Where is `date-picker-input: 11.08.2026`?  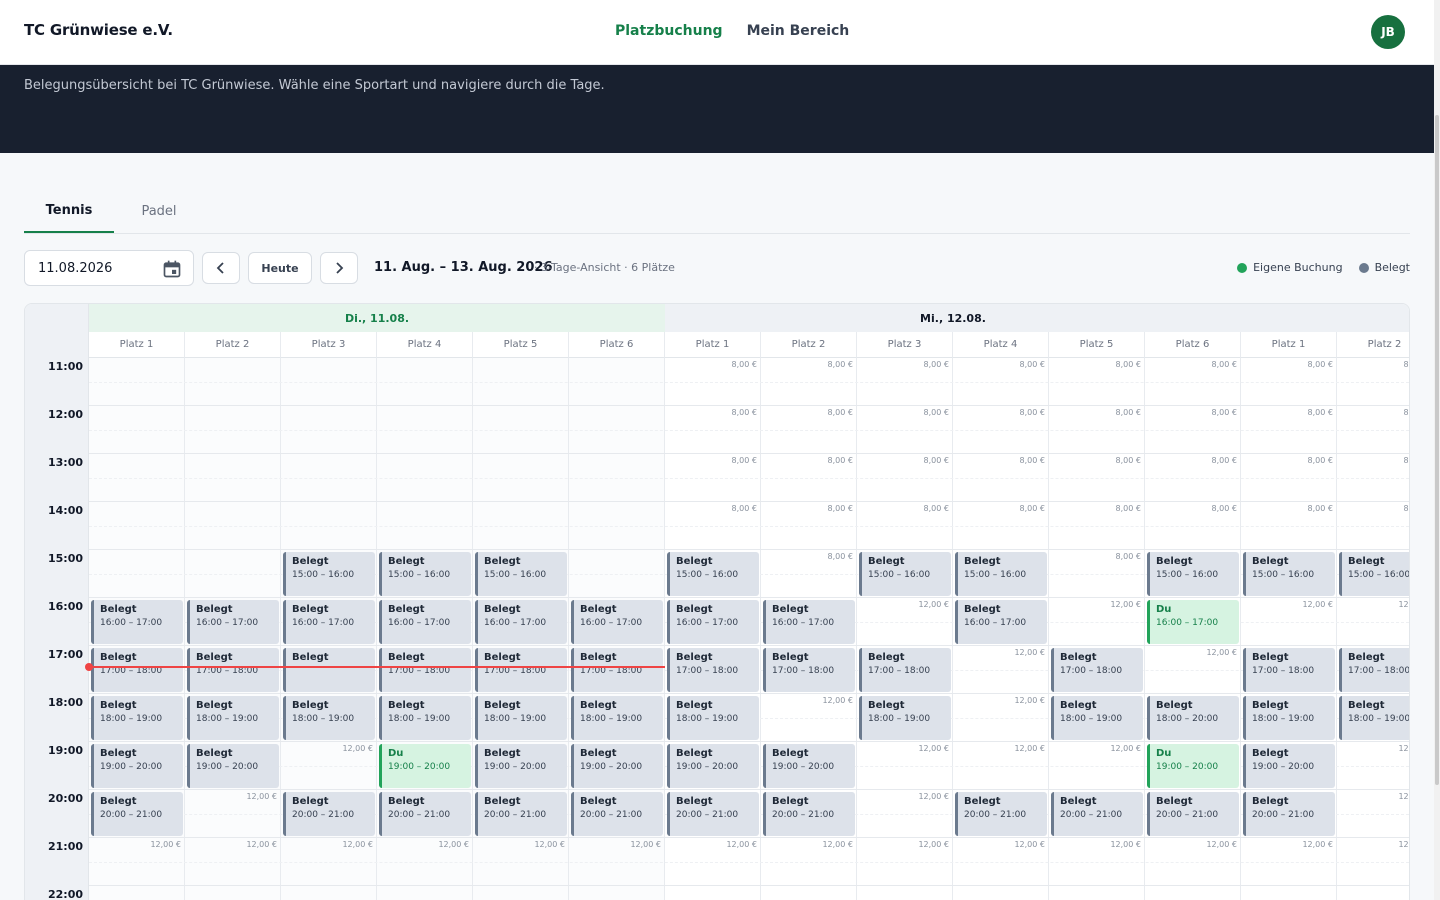
date-picker-input: 11.08.2026 is located at coordinates (109, 268).